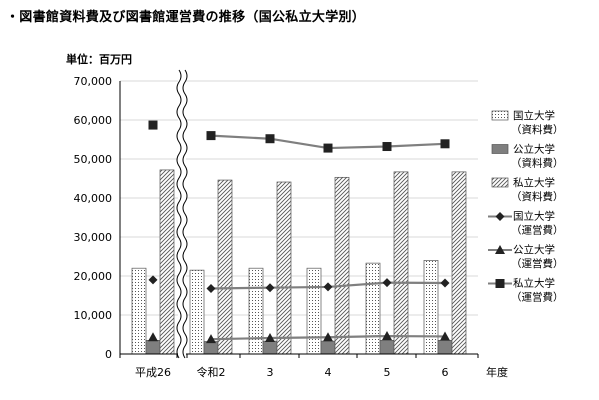 This screenshot has width=599, height=400. I want to click on y-tick-label: 30,000, so click(93, 237).